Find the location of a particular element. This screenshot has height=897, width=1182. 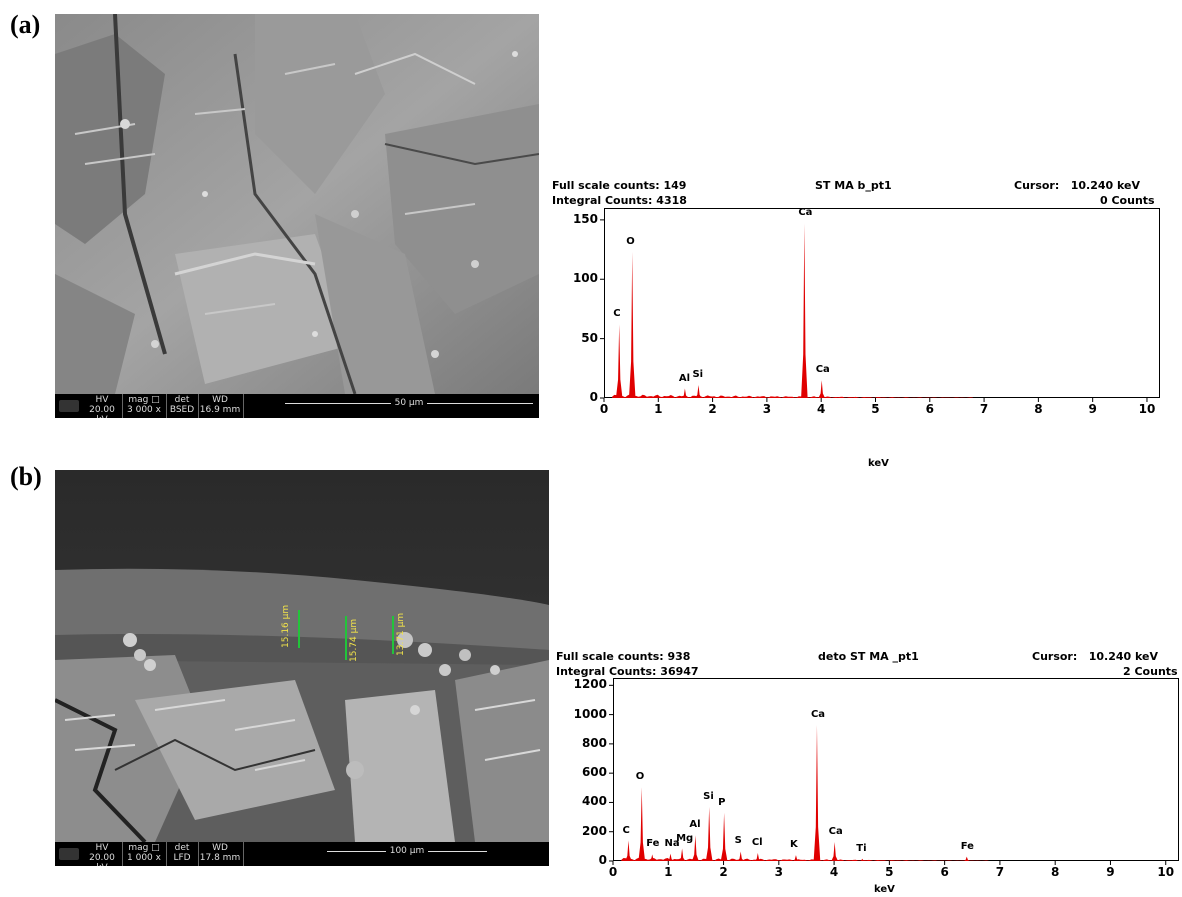

y-tick-label: 1200 is located at coordinates (590, 684).